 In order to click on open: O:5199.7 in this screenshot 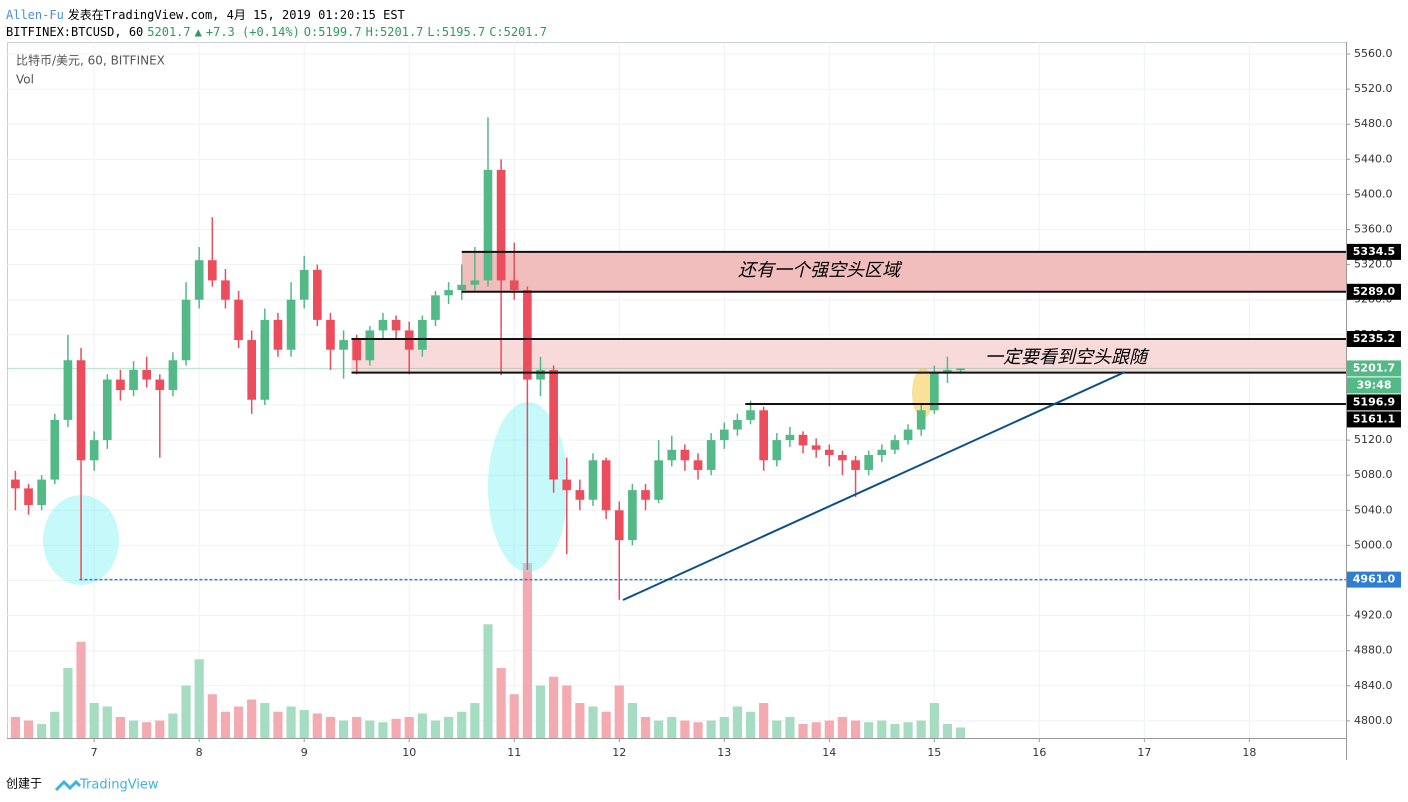, I will do `click(332, 32)`.